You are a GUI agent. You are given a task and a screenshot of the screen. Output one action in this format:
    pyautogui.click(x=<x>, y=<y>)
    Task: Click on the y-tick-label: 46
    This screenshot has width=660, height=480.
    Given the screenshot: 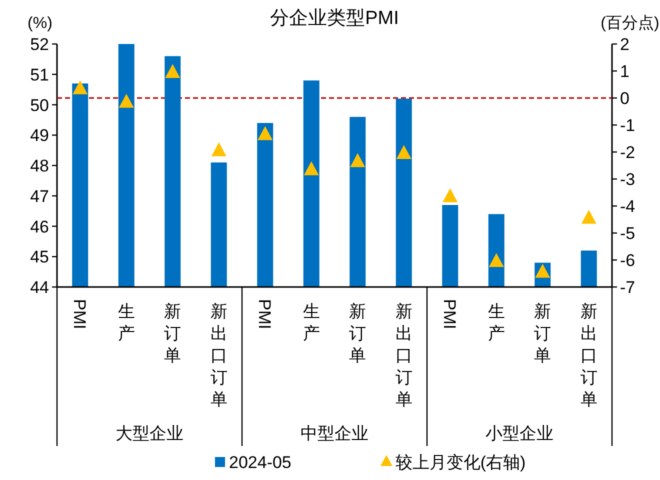 What is the action you would take?
    pyautogui.click(x=39, y=226)
    